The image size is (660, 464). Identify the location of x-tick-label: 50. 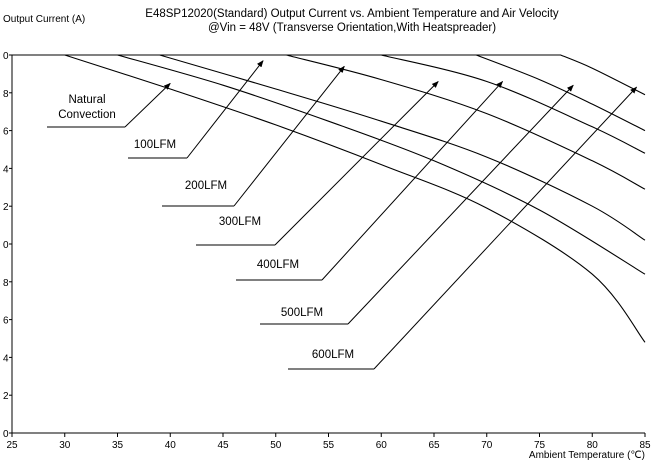
(276, 445).